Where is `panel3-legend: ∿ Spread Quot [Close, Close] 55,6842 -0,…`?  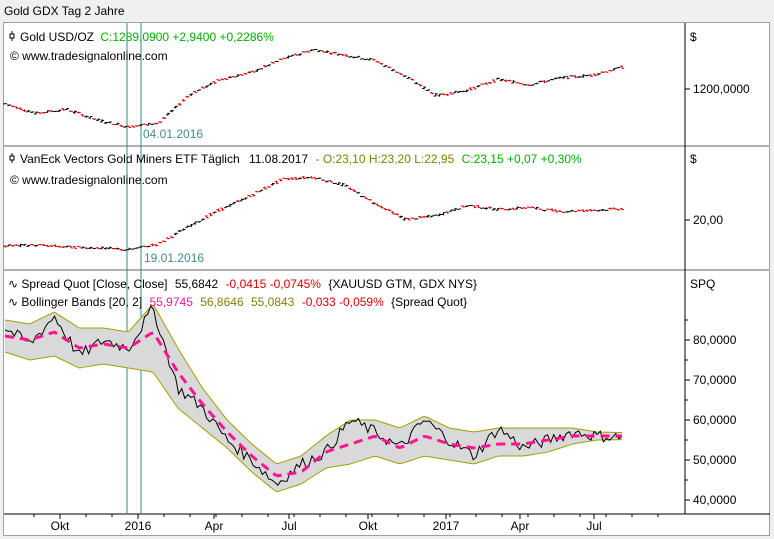 panel3-legend: ∿ Spread Quot [Close, Close] 55,6842 -0,… is located at coordinates (361, 293).